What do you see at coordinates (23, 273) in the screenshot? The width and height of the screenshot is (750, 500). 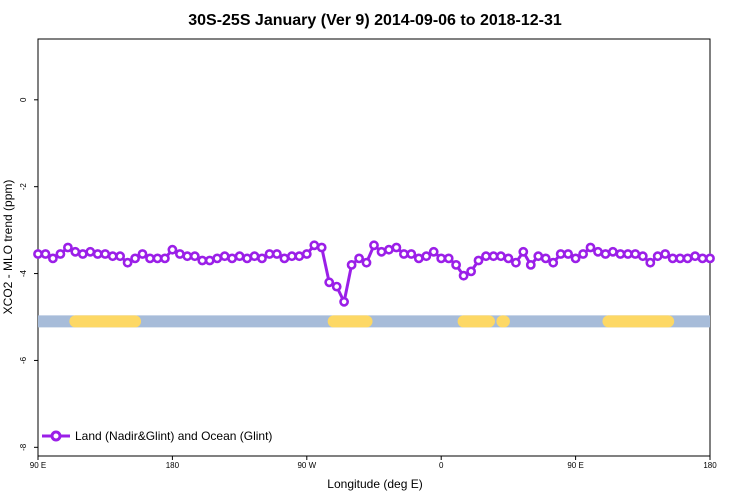 I see `y-tick-label: -4` at bounding box center [23, 273].